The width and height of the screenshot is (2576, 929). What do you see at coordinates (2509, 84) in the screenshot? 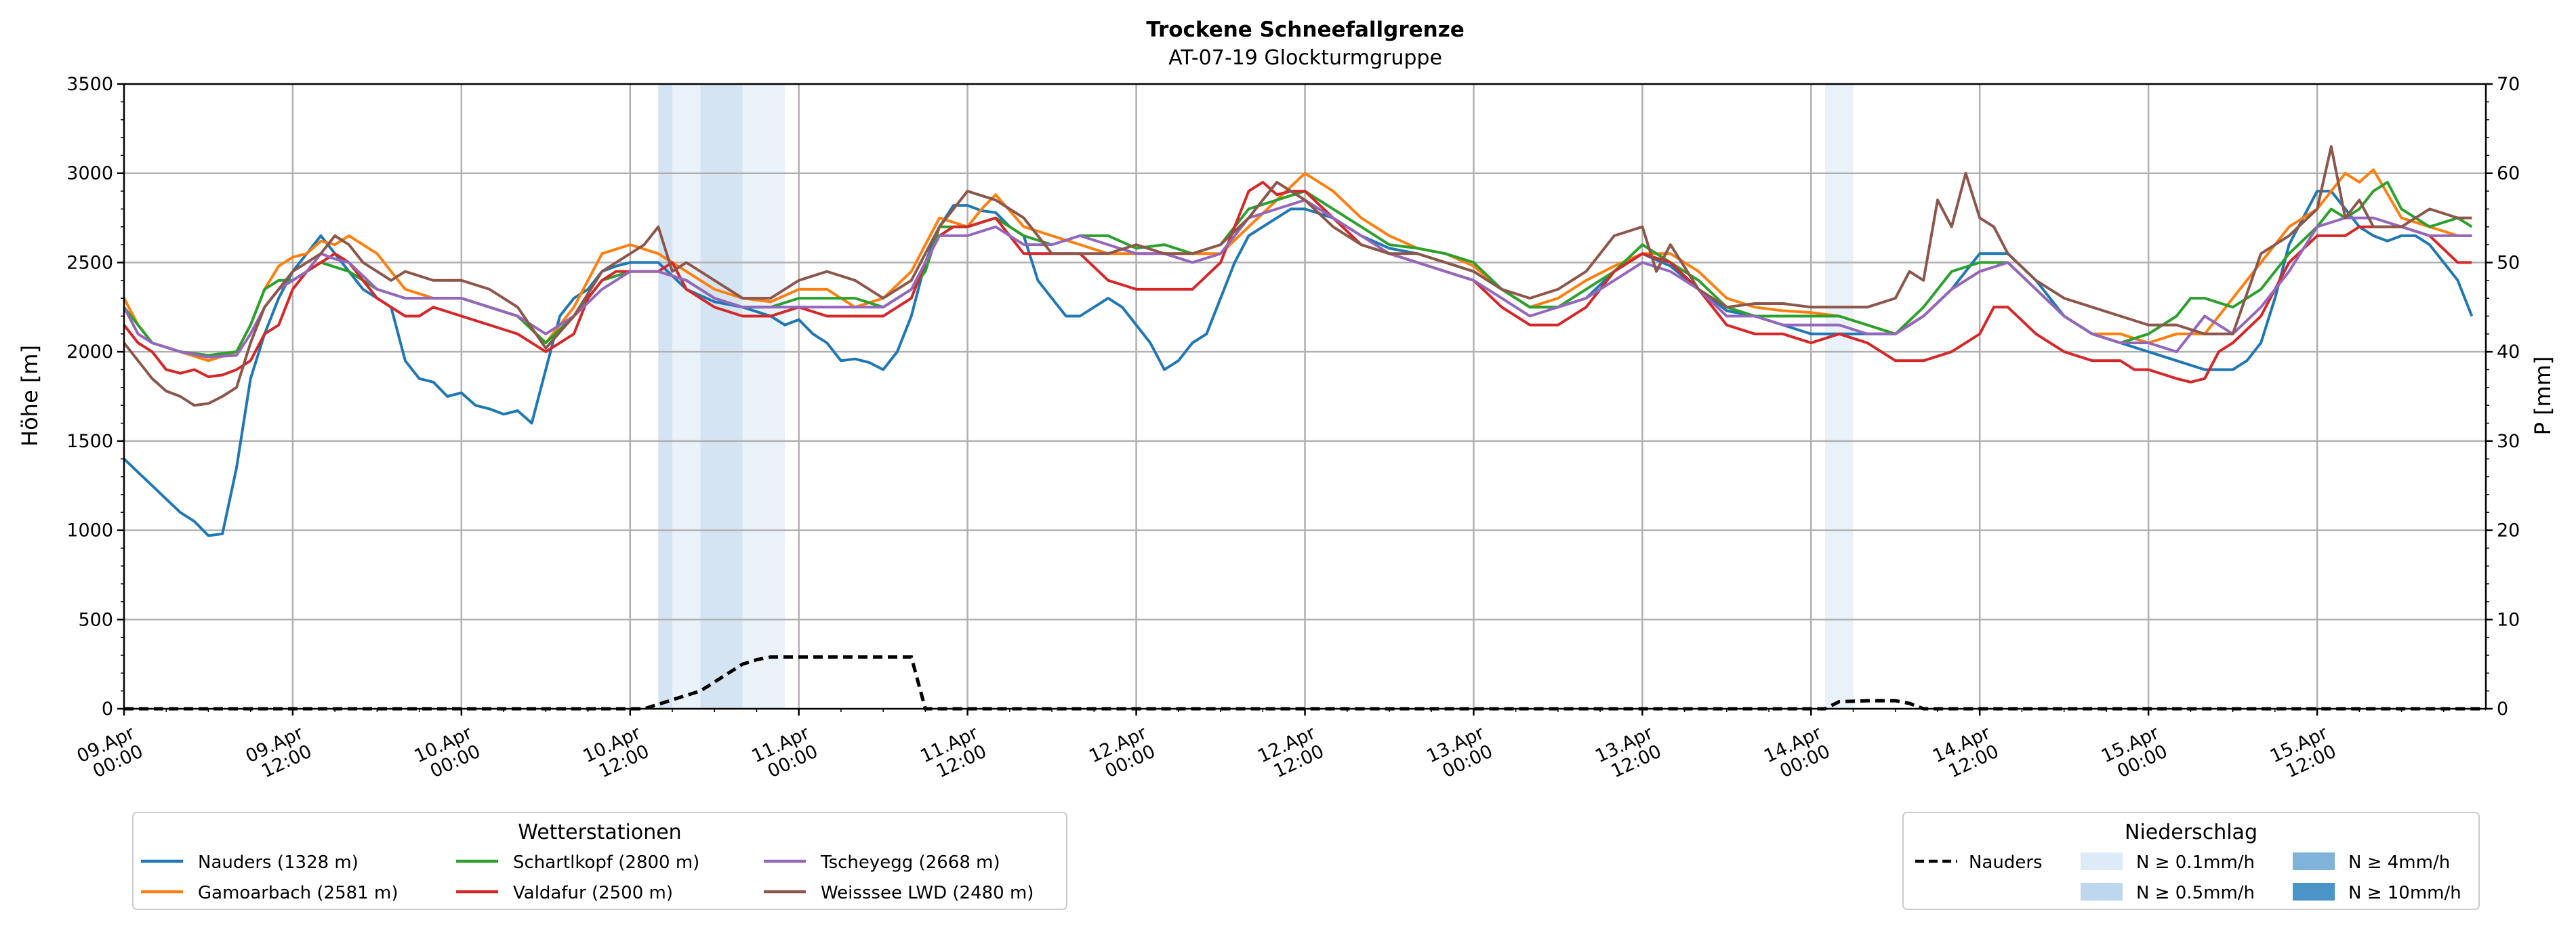
I see `ytick-right-label-7: 70` at bounding box center [2509, 84].